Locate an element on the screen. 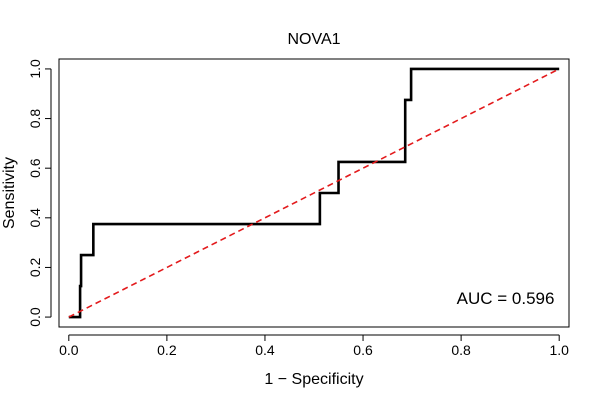  annotation-layer: AUC = 0.596 is located at coordinates (506, 298).